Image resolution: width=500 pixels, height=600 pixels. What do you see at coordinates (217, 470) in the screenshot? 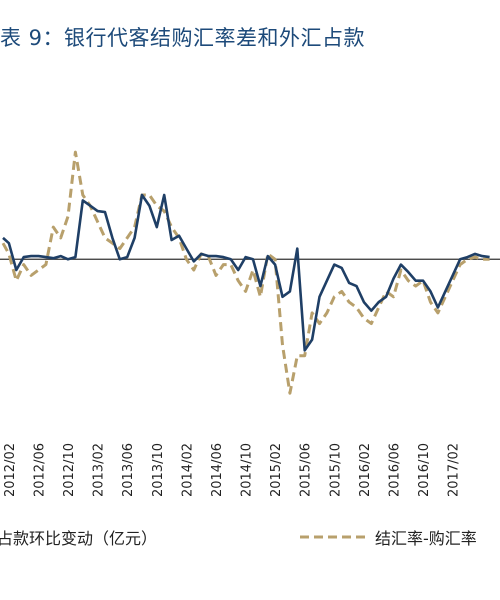
I see `x-tick-label: 2014/06` at bounding box center [217, 470].